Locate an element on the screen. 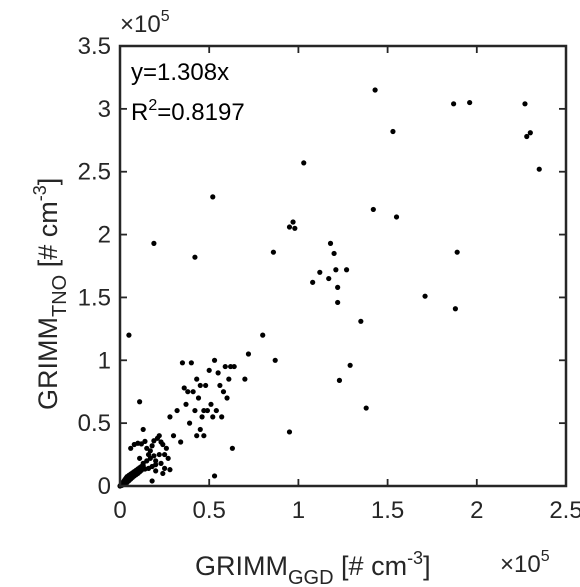 This screenshot has width=580, height=587. fit-equation: y=1.308x is located at coordinates (180, 72).